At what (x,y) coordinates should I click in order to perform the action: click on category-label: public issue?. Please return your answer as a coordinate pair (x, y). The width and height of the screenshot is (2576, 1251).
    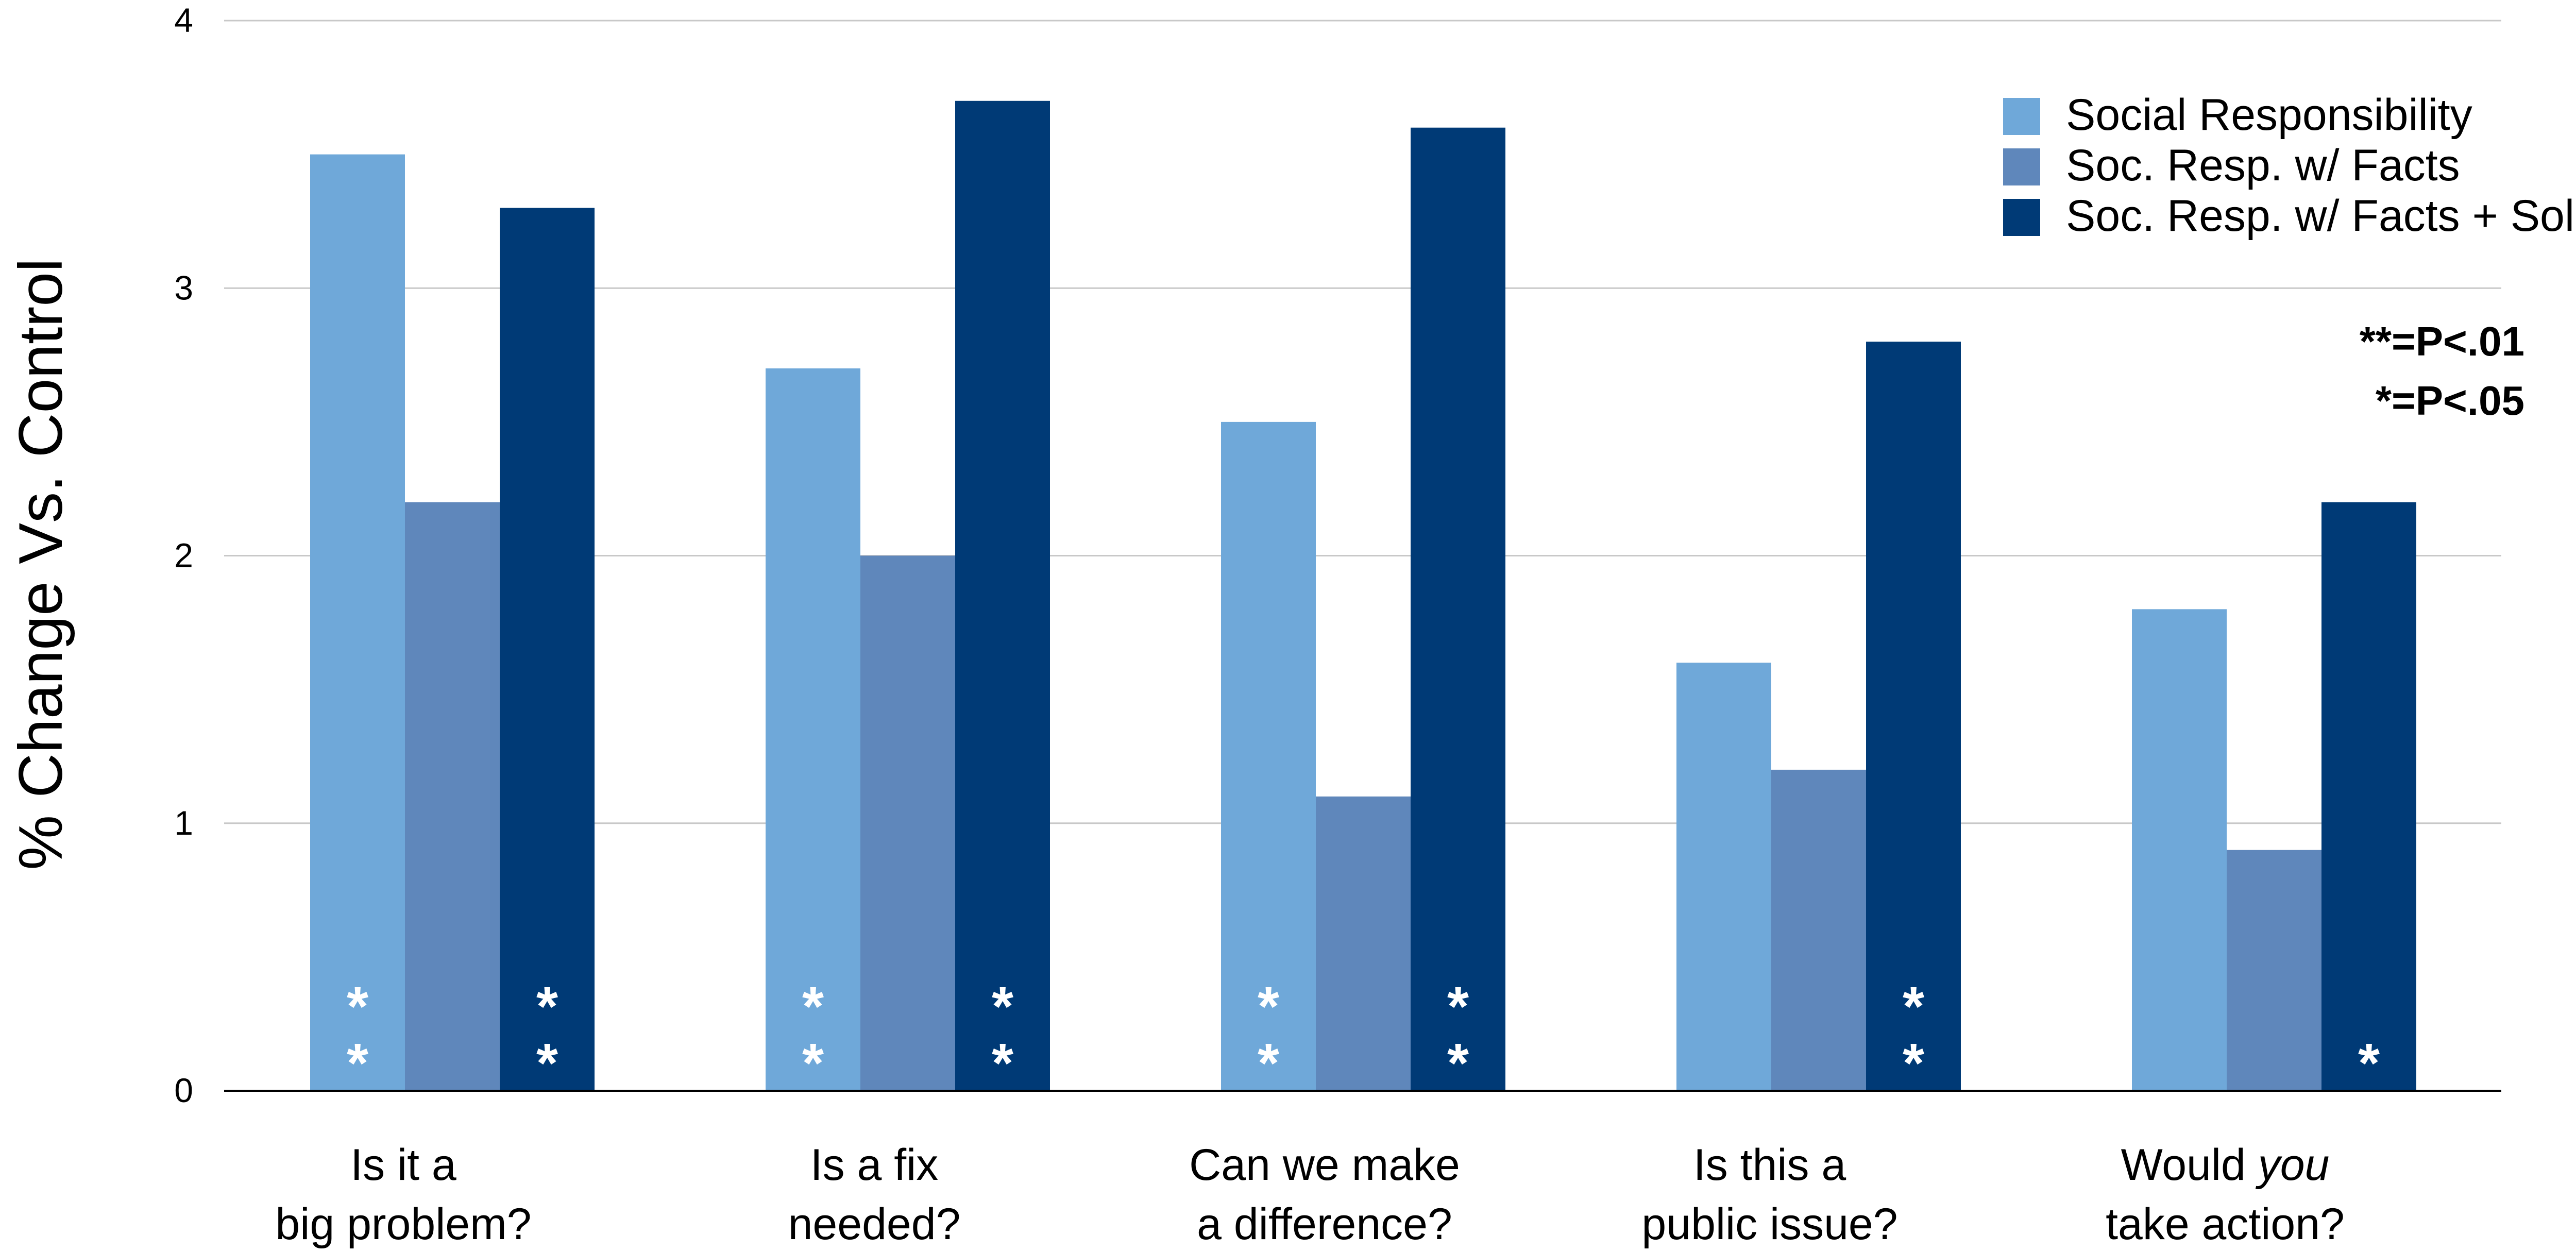
    Looking at the image, I should click on (1769, 1224).